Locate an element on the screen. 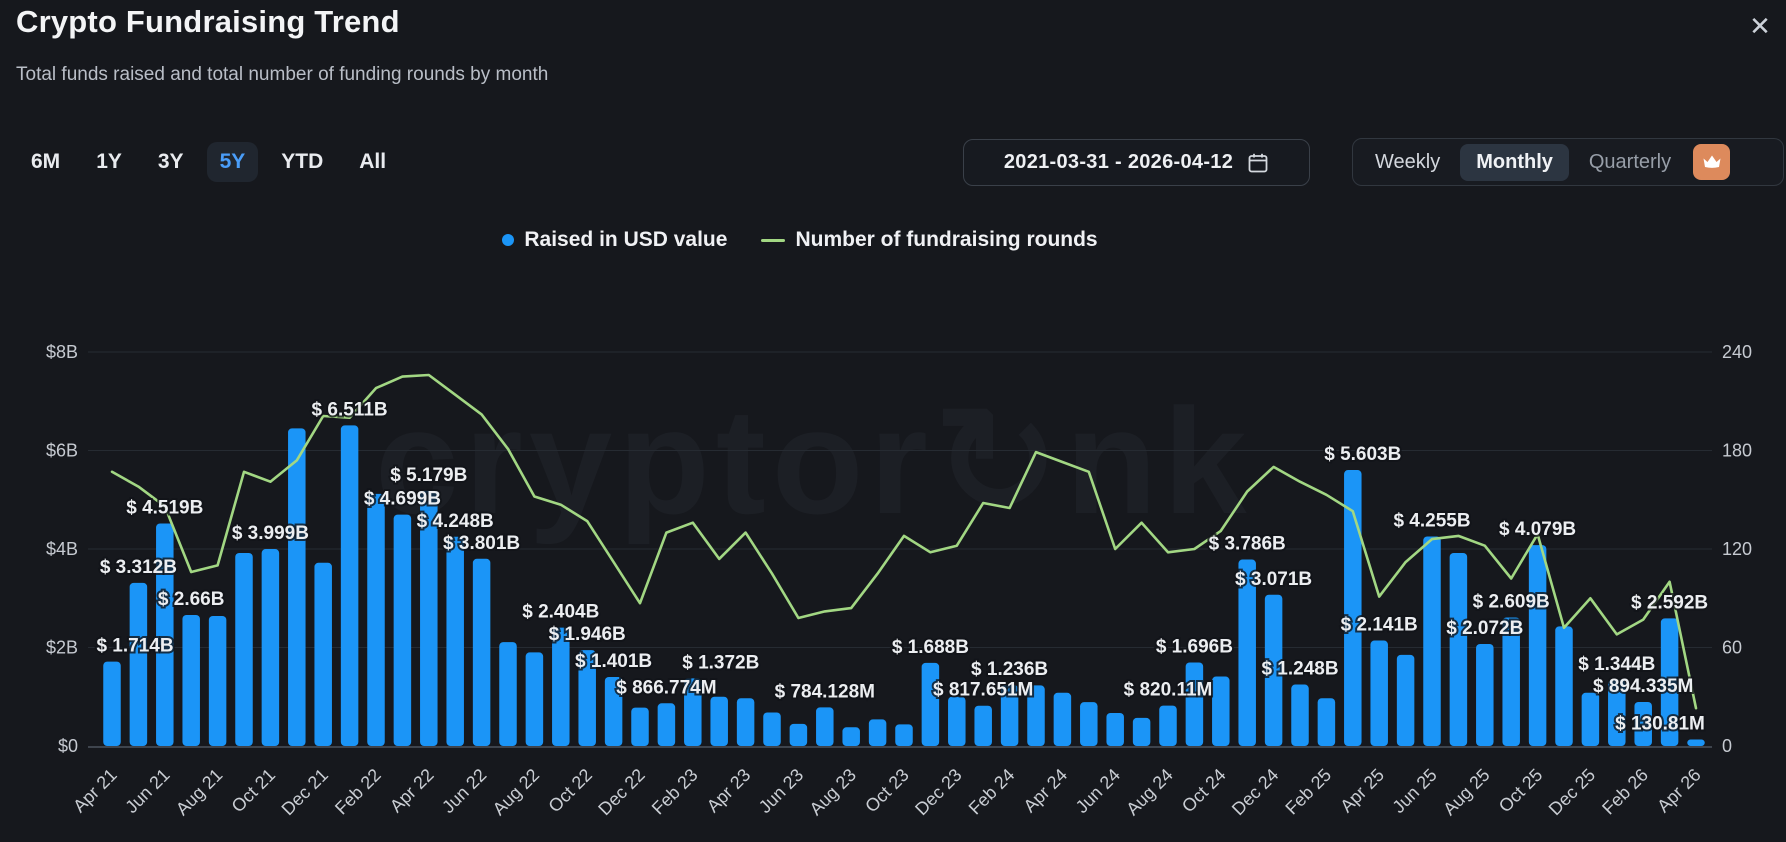  bar-value-label: $ 2.404B is located at coordinates (560, 612).